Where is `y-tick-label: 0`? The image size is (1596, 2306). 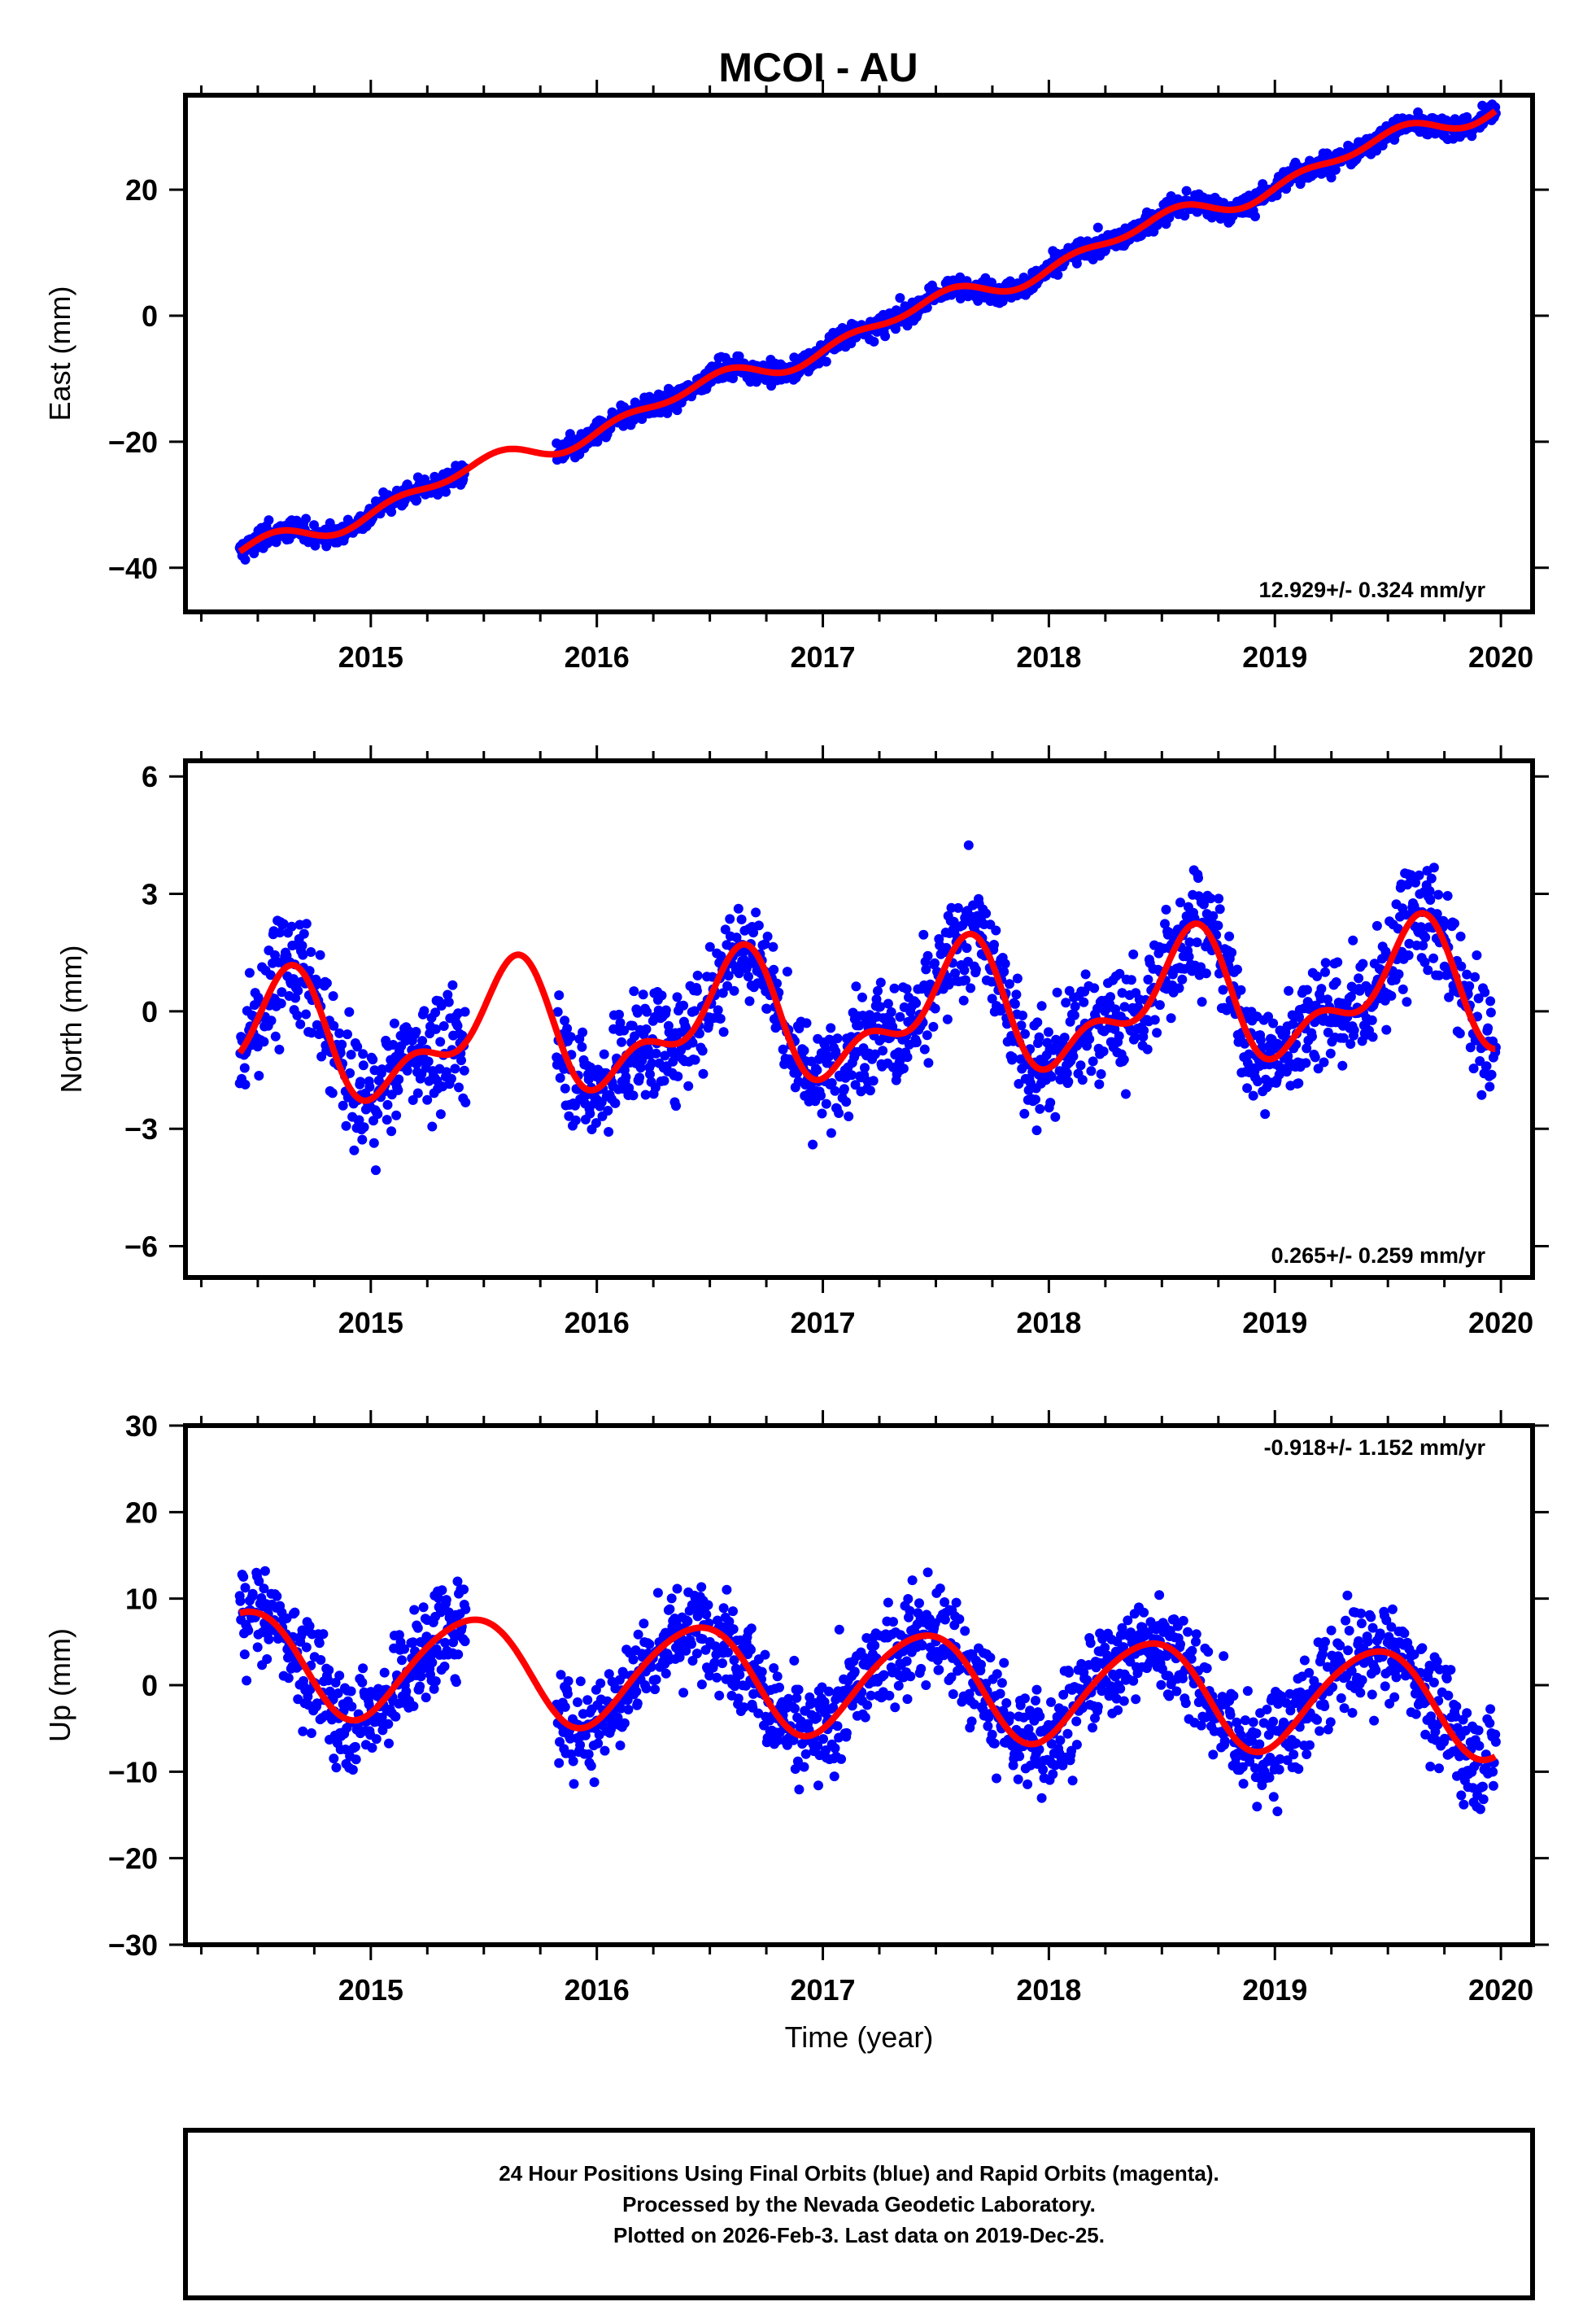
y-tick-label: 0 is located at coordinates (150, 316).